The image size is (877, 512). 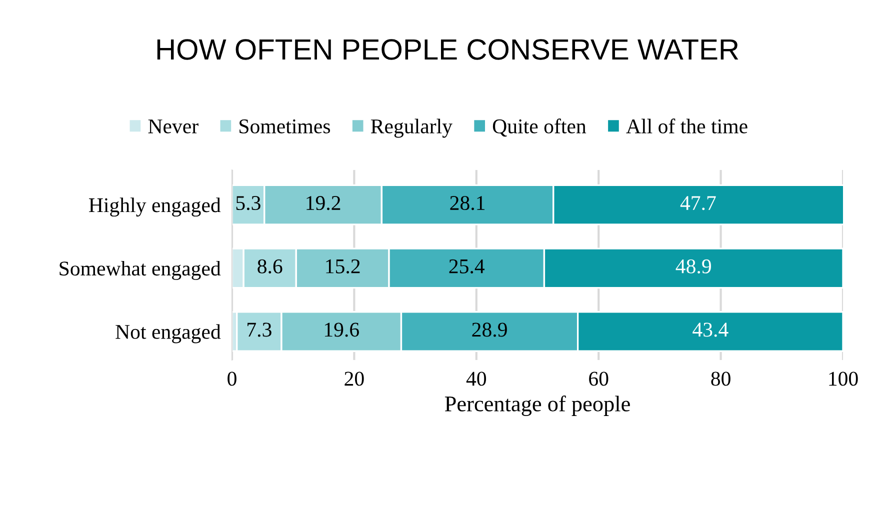 I want to click on x-tick-label: 100, so click(x=843, y=379).